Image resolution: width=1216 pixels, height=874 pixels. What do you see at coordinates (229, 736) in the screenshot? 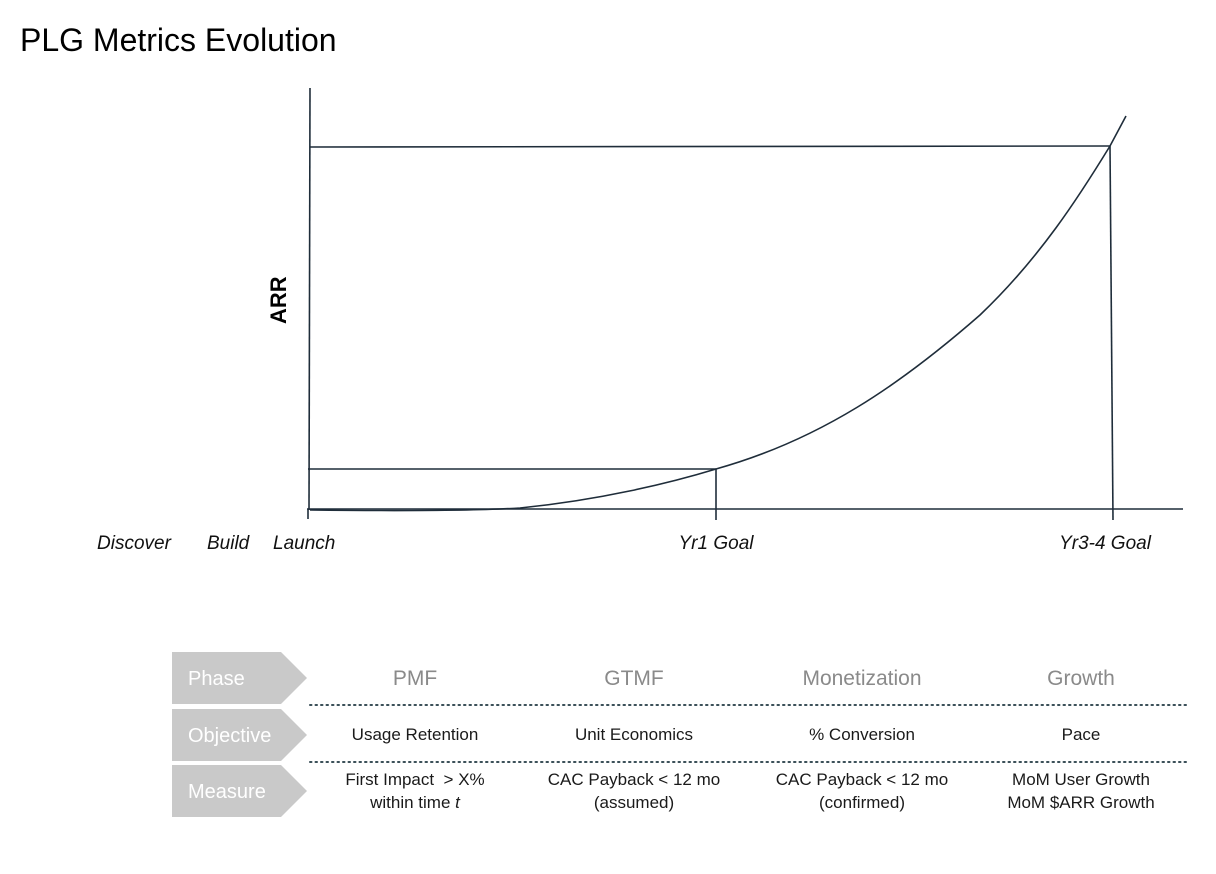
I see `row-label-objective: Objective` at bounding box center [229, 736].